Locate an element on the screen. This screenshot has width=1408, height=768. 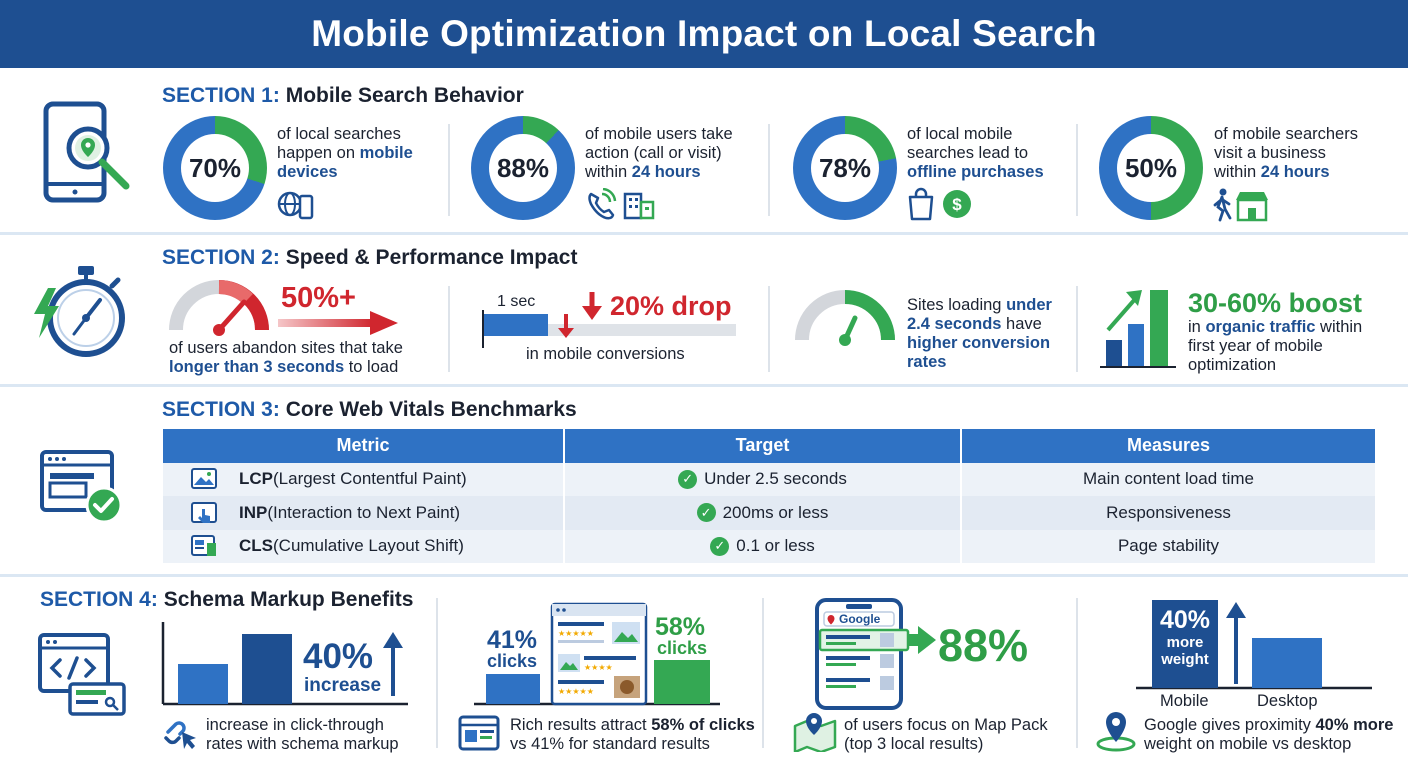
drop-caption: in mobile conversions is located at coordinates (605, 354).